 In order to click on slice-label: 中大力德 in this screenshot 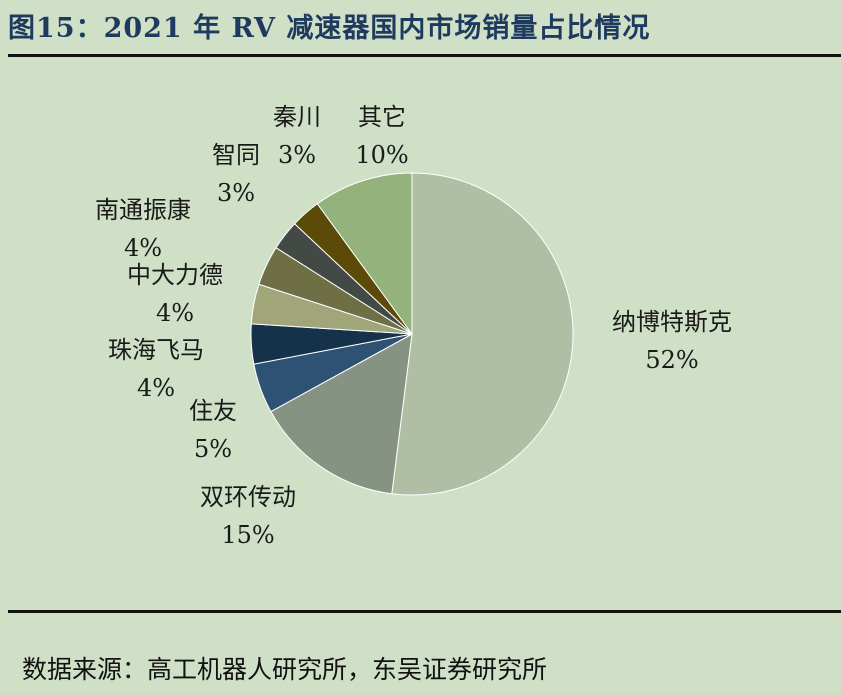, I will do `click(175, 275)`.